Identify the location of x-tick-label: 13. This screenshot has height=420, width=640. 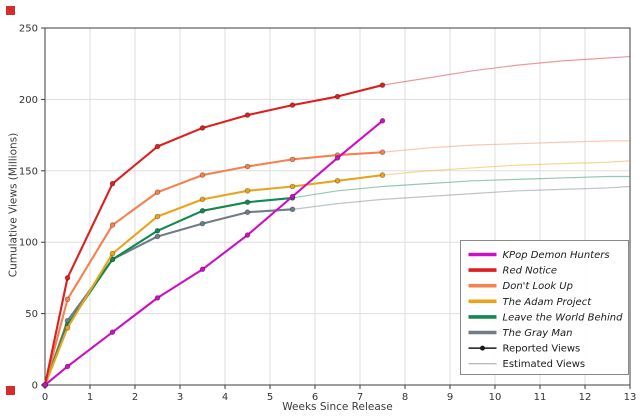
(630, 397).